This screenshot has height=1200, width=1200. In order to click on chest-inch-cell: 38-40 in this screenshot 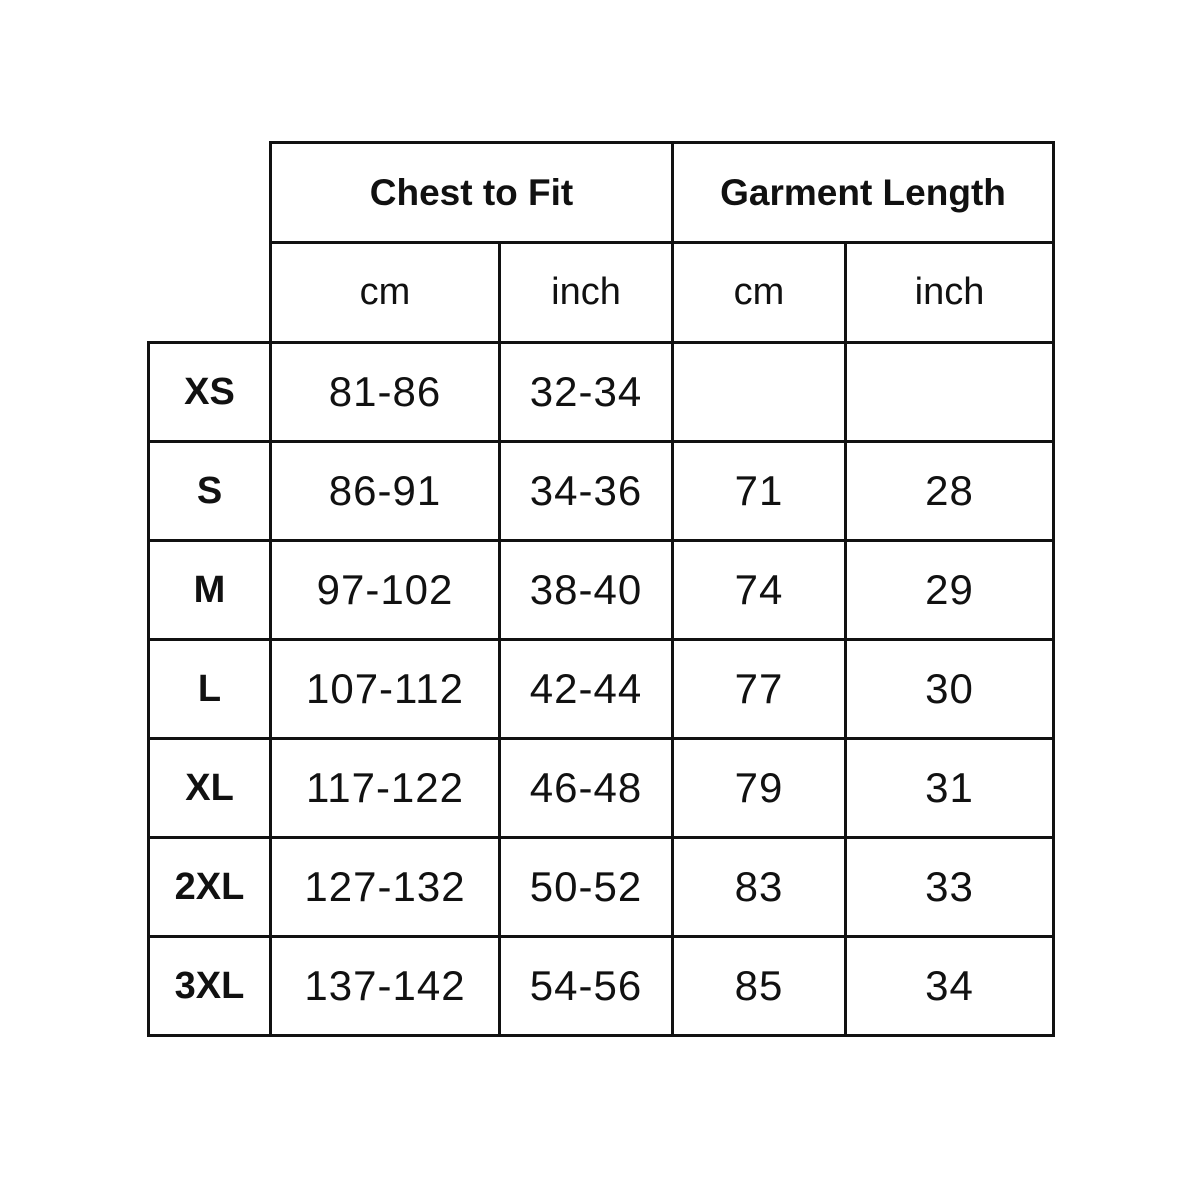, I will do `click(586, 590)`.